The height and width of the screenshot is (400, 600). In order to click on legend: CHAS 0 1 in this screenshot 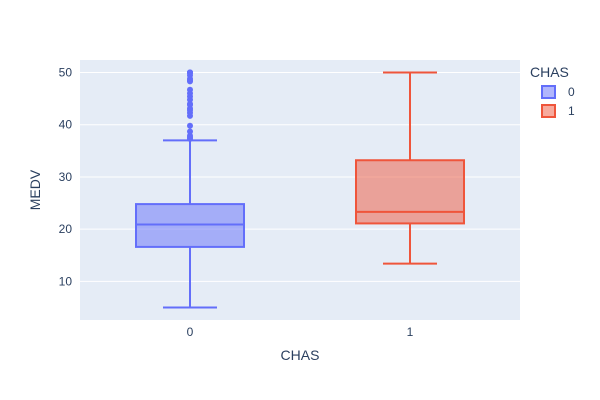, I will do `click(552, 91)`.